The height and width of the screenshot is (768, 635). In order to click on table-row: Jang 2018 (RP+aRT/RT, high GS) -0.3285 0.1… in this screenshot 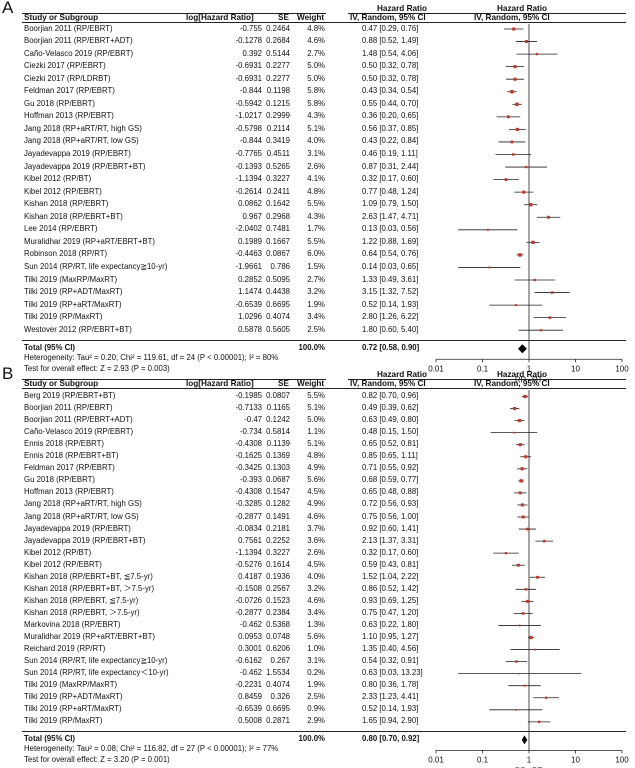, I will do `click(317, 504)`.